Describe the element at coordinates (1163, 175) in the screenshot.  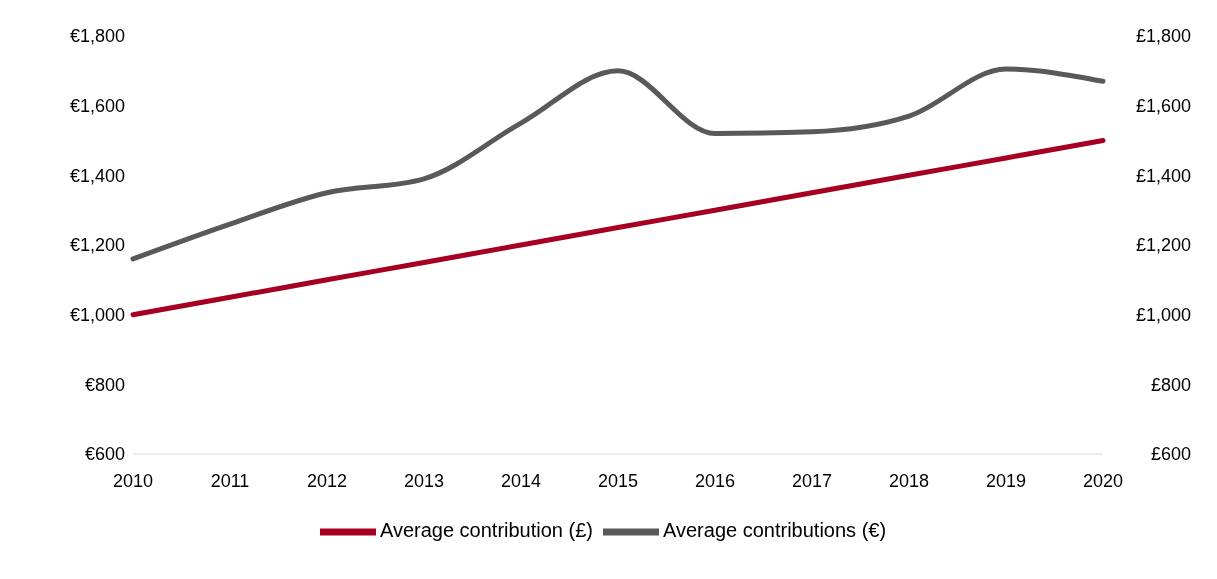
I see `y2-tick-label: £1,400` at that location.